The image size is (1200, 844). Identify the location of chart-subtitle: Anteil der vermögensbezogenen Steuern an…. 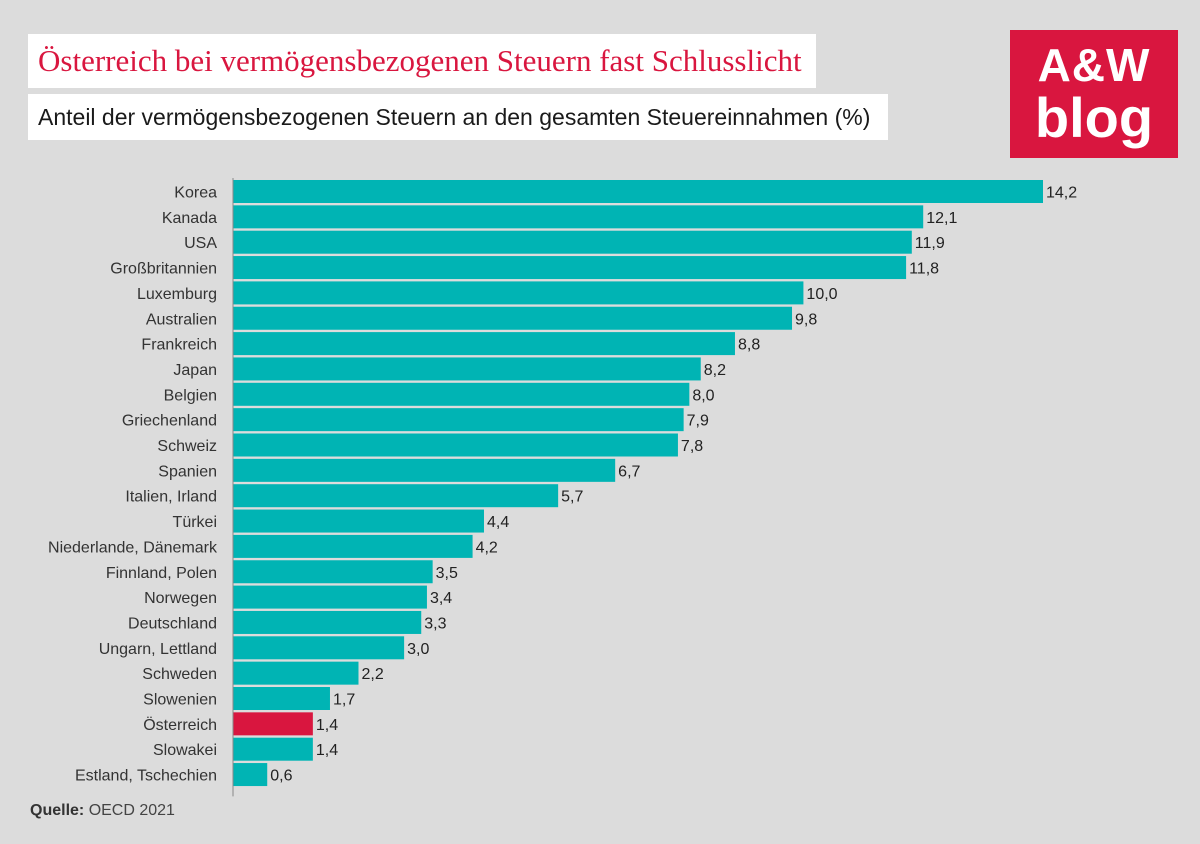
(454, 116).